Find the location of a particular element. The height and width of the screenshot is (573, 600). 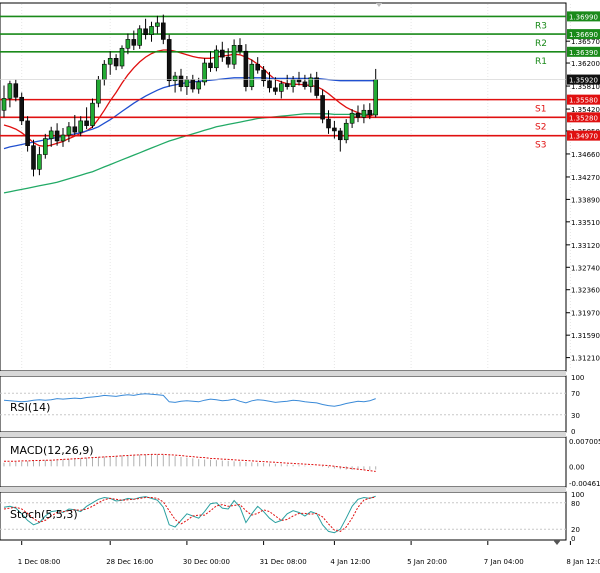

price-y-tick-label: 1.35810 is located at coordinates (585, 87).